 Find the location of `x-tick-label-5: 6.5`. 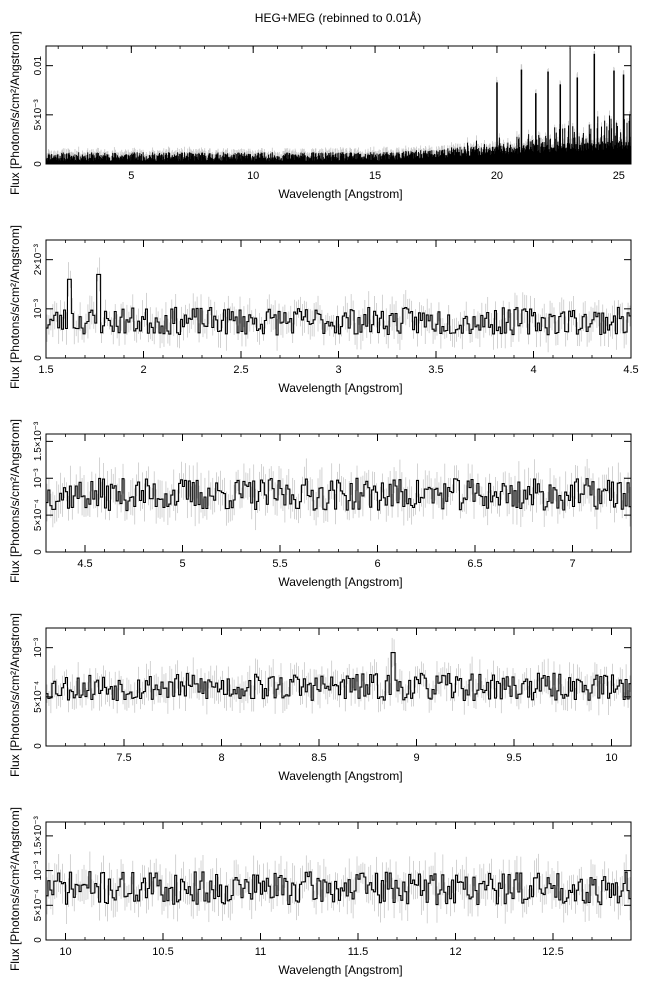

x-tick-label-5: 6.5 is located at coordinates (474, 564).